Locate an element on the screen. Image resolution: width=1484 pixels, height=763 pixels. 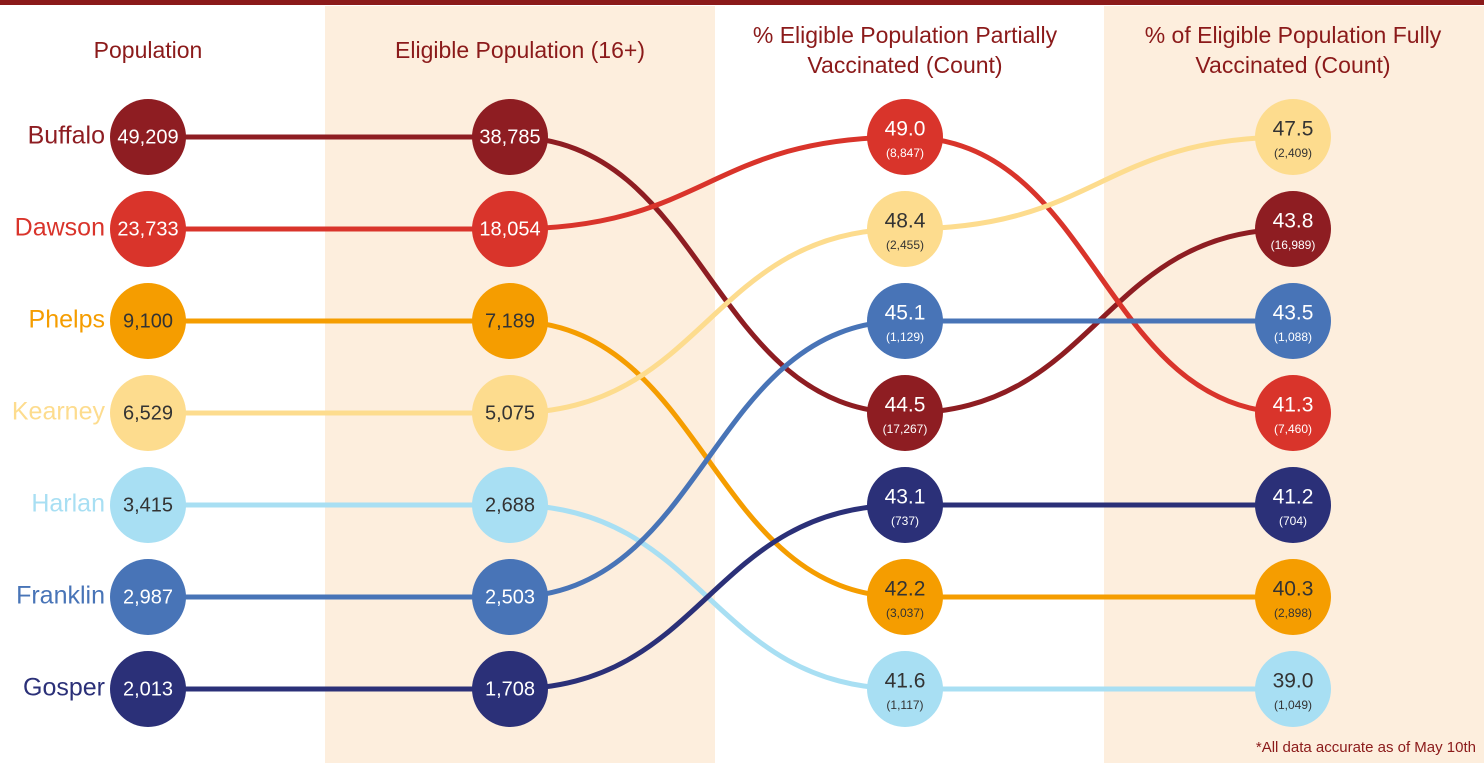
node-value: 47.5 is located at coordinates (1293, 129).